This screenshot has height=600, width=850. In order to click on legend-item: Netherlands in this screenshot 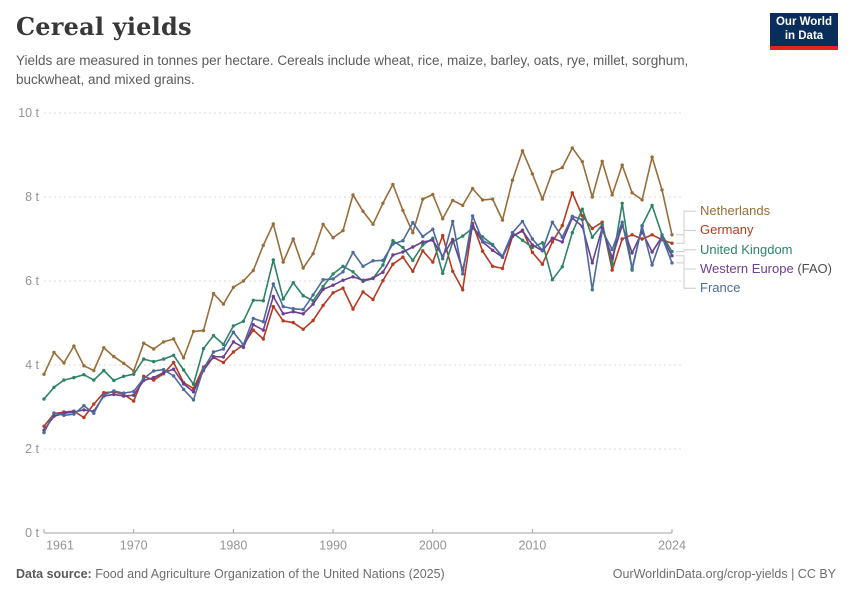, I will do `click(735, 211)`.